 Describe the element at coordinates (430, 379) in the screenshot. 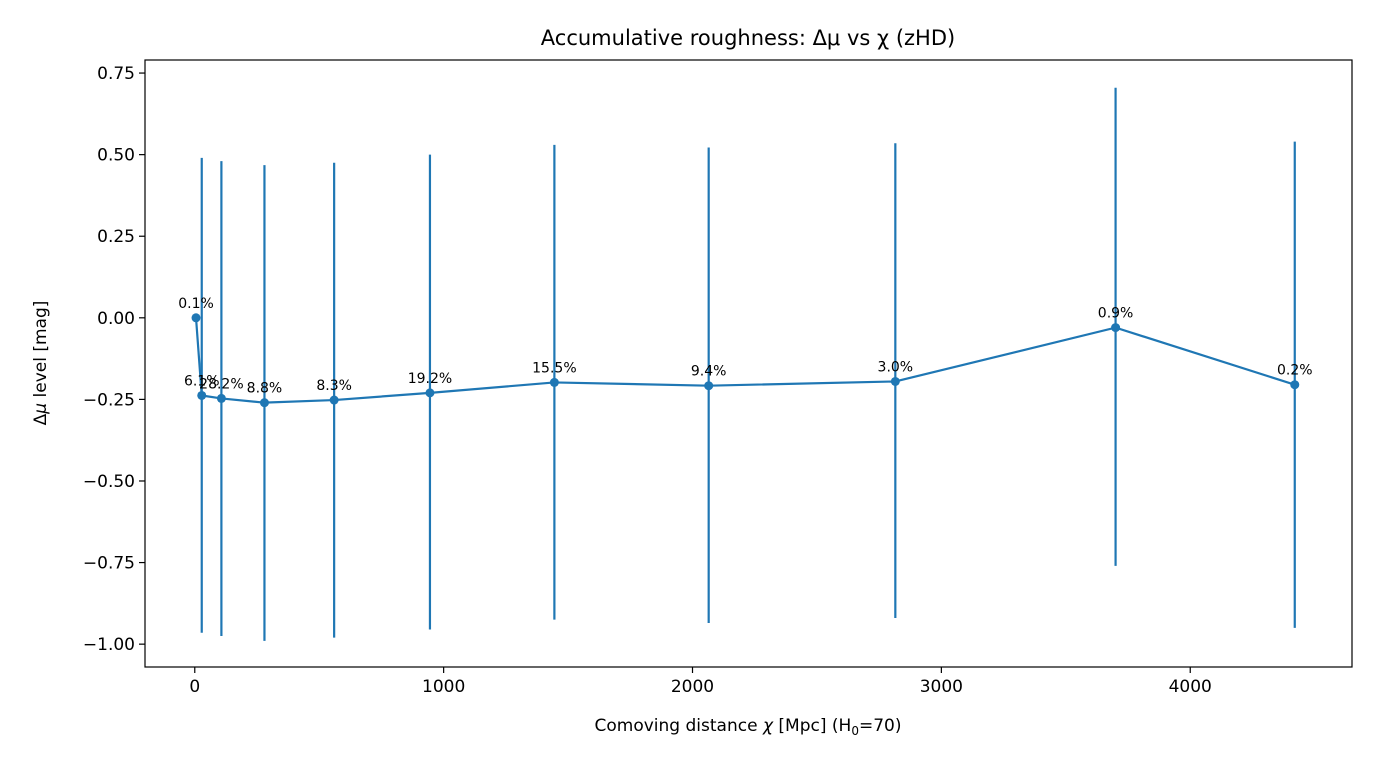

I see `data-label: 19.2%` at that location.